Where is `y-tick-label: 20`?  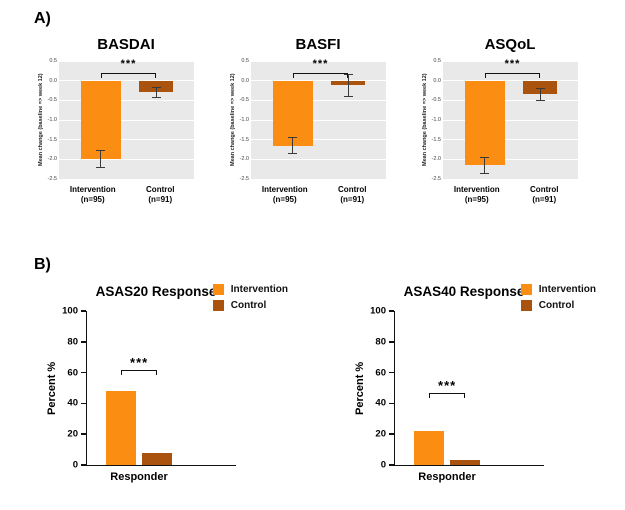 y-tick-label: 20 is located at coordinates (380, 434).